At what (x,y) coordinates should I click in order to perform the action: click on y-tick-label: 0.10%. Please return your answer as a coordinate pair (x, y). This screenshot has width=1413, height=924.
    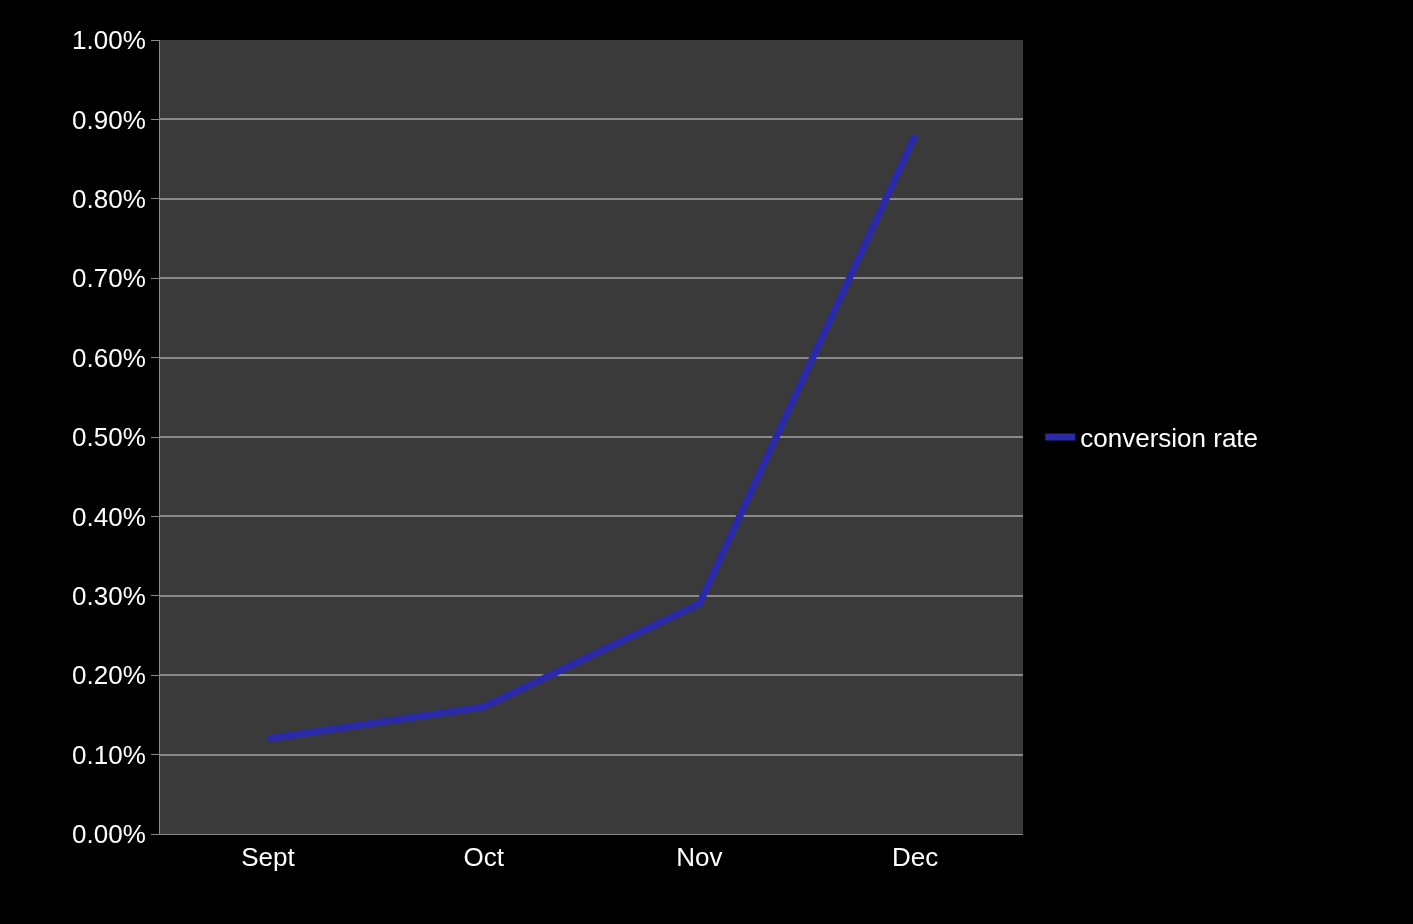
    Looking at the image, I should click on (109, 754).